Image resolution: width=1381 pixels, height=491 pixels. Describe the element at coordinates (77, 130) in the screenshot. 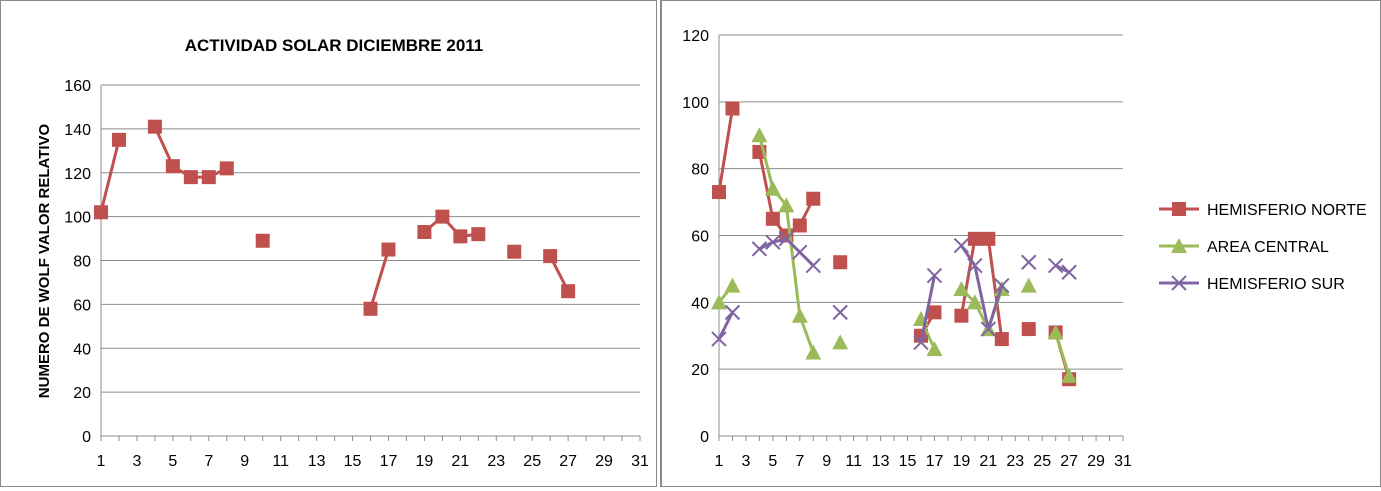

I see `y-tick-label: 140` at that location.